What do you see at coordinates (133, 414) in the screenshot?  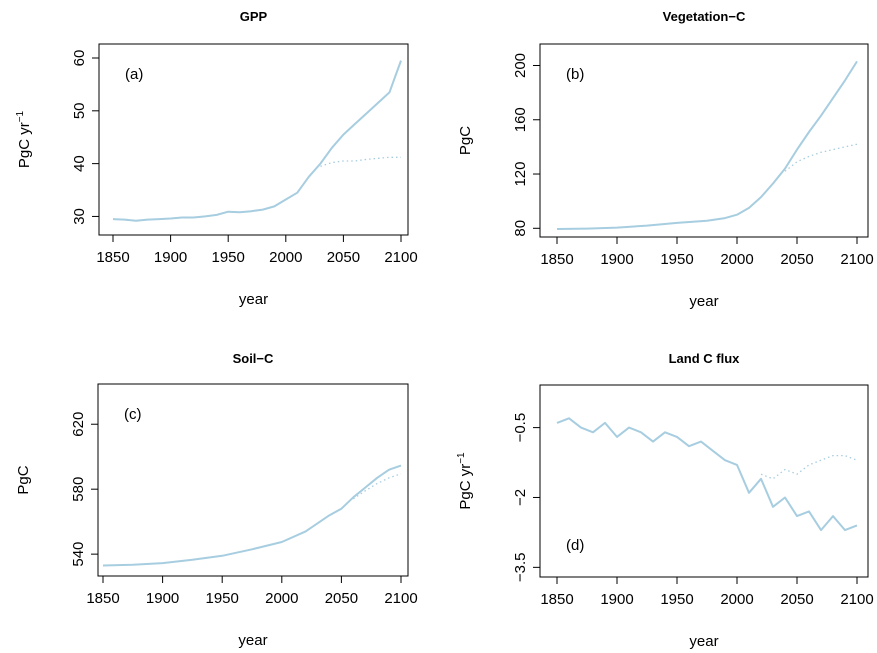 I see `panel-label: (c)` at bounding box center [133, 414].